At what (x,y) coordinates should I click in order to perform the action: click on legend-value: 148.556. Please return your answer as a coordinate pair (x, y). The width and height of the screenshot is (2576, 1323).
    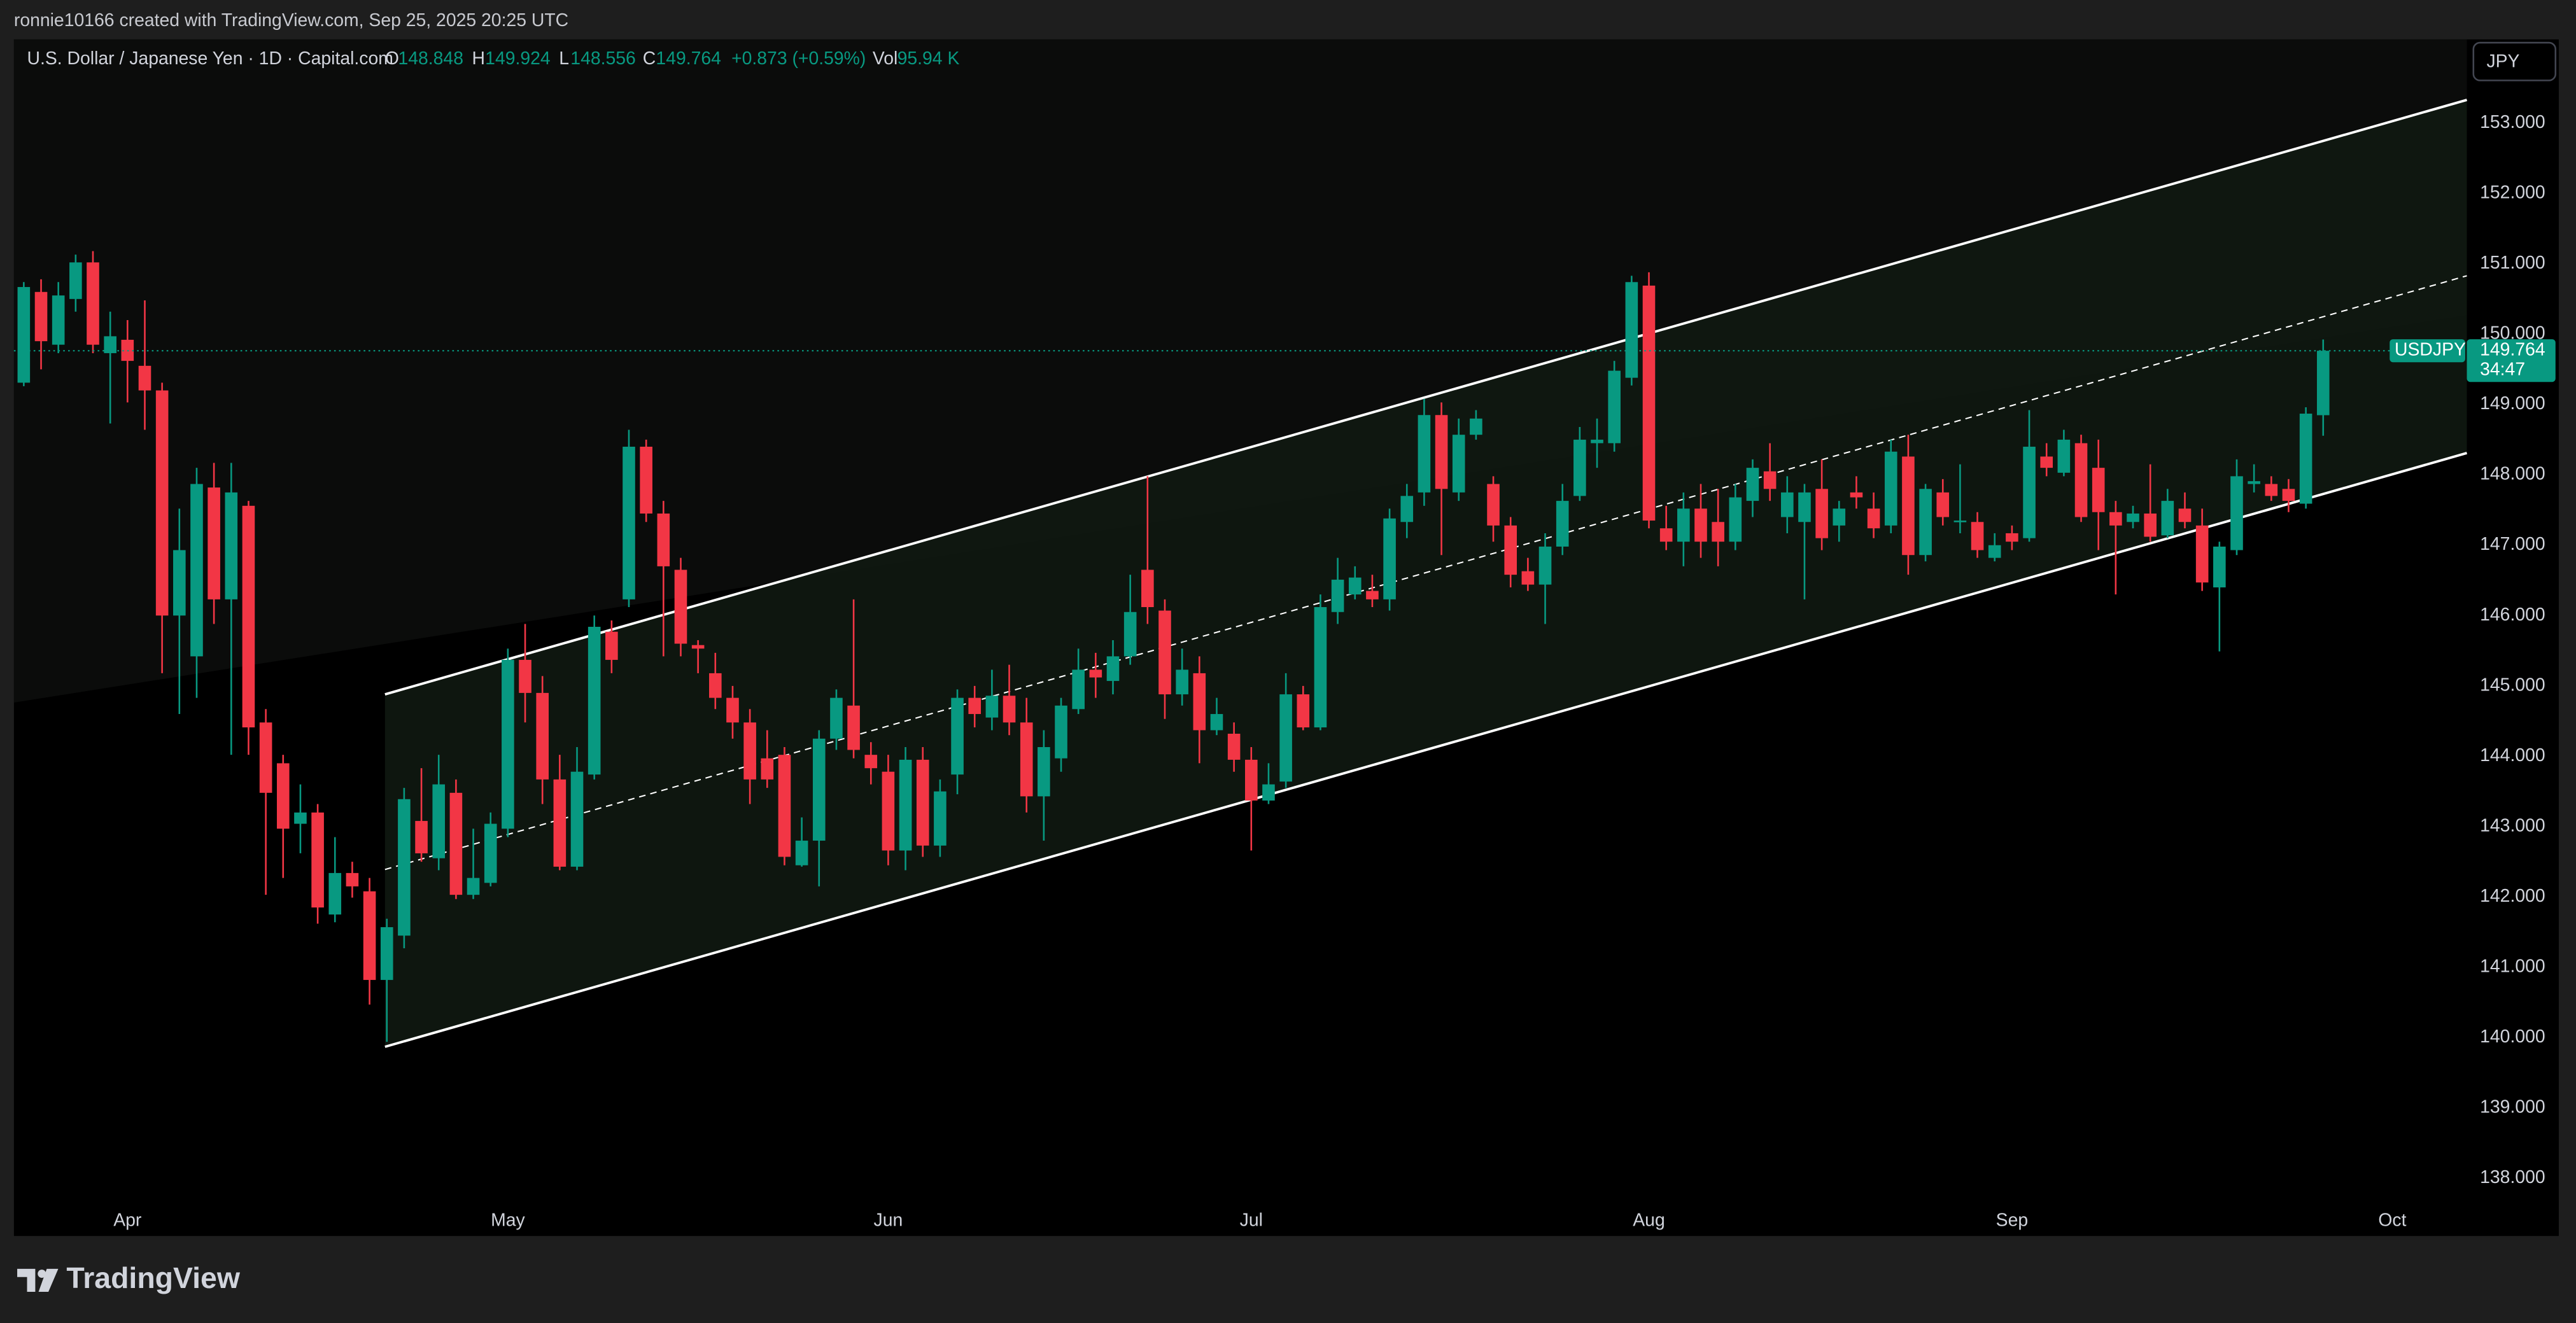
    Looking at the image, I should click on (603, 58).